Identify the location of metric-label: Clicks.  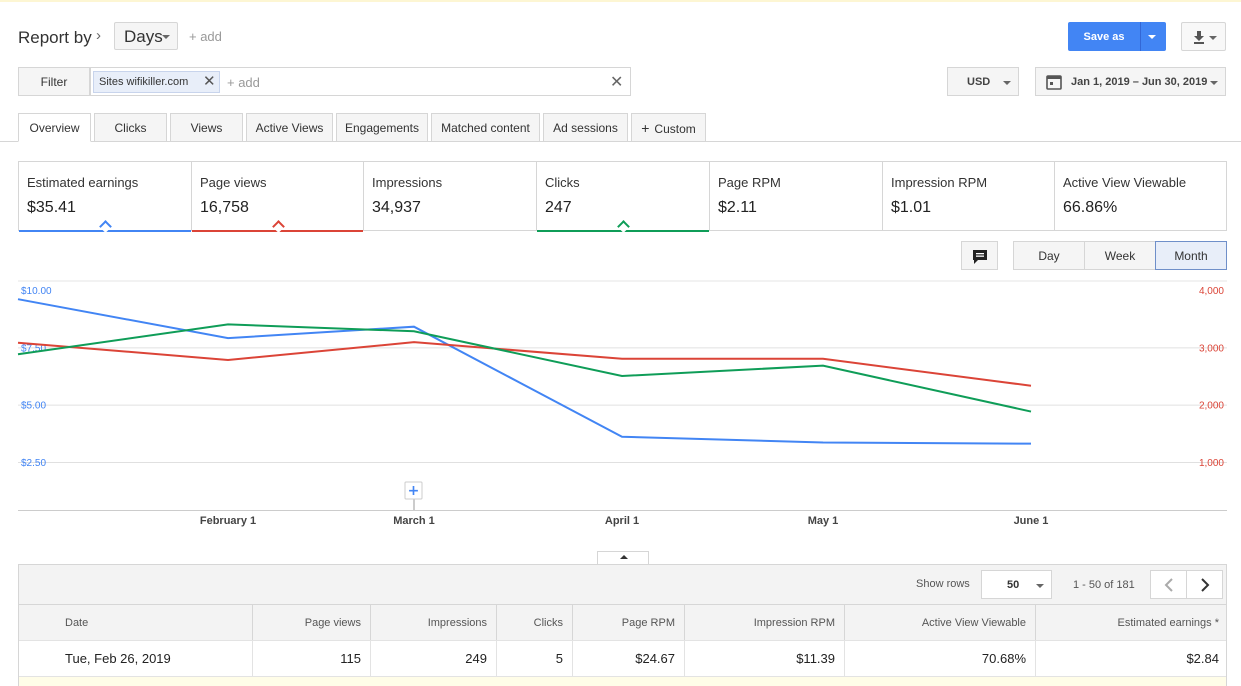
(562, 182).